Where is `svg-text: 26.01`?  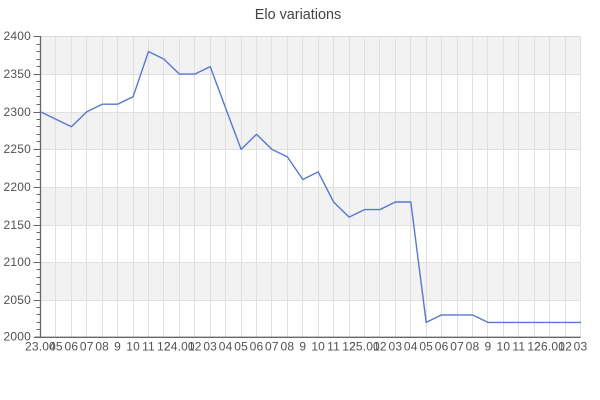 svg-text: 26.01 is located at coordinates (549, 347).